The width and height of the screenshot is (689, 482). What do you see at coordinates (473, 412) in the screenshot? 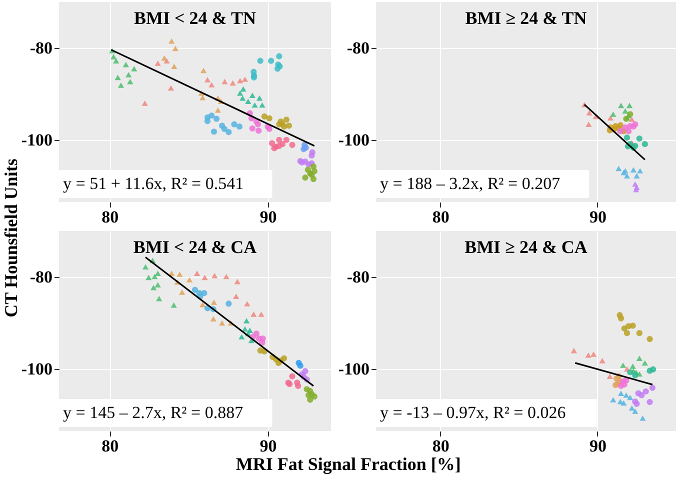
I see `annotation: y = -13 – 0.97x, R² = 0.026` at bounding box center [473, 412].